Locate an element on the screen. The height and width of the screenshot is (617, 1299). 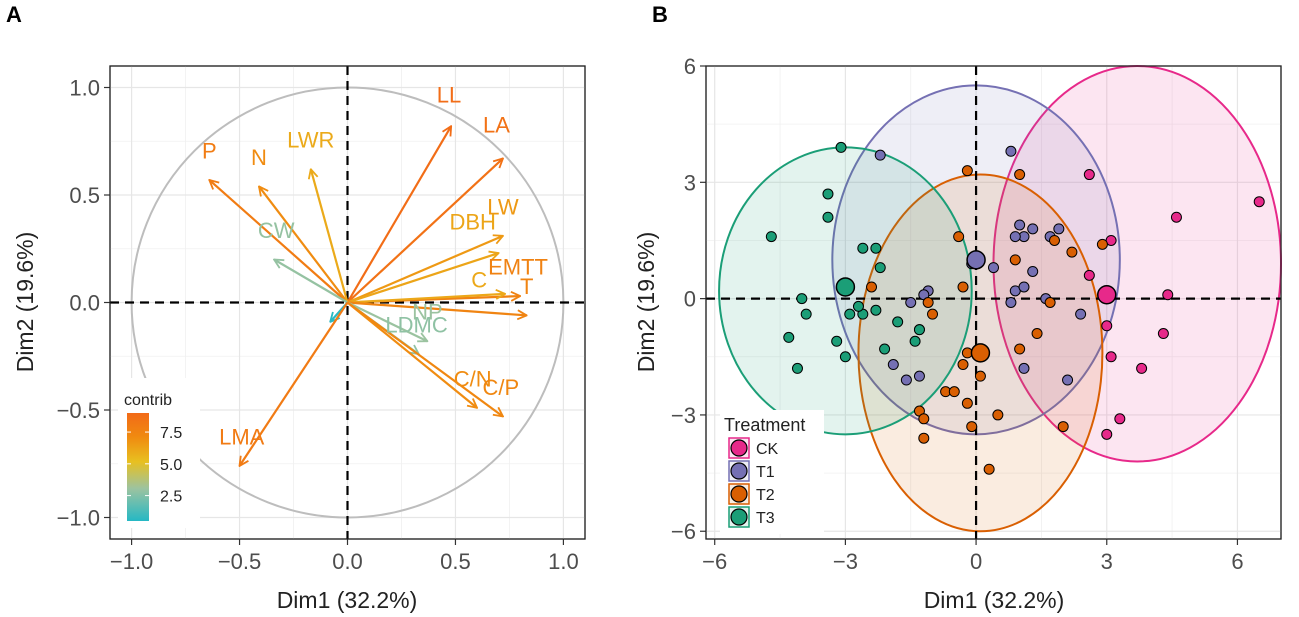
y-tick-label: −6 is located at coordinates (683, 531).